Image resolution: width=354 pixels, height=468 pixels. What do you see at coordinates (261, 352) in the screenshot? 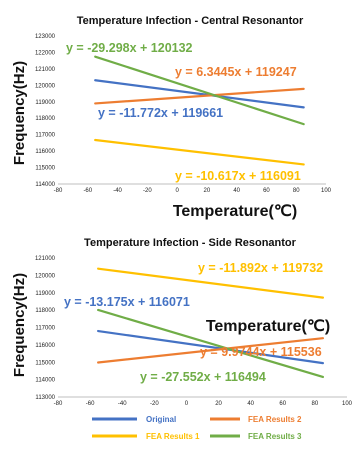
I see `equation-fea-results-2: y = 9.9744x + 115536` at bounding box center [261, 352].